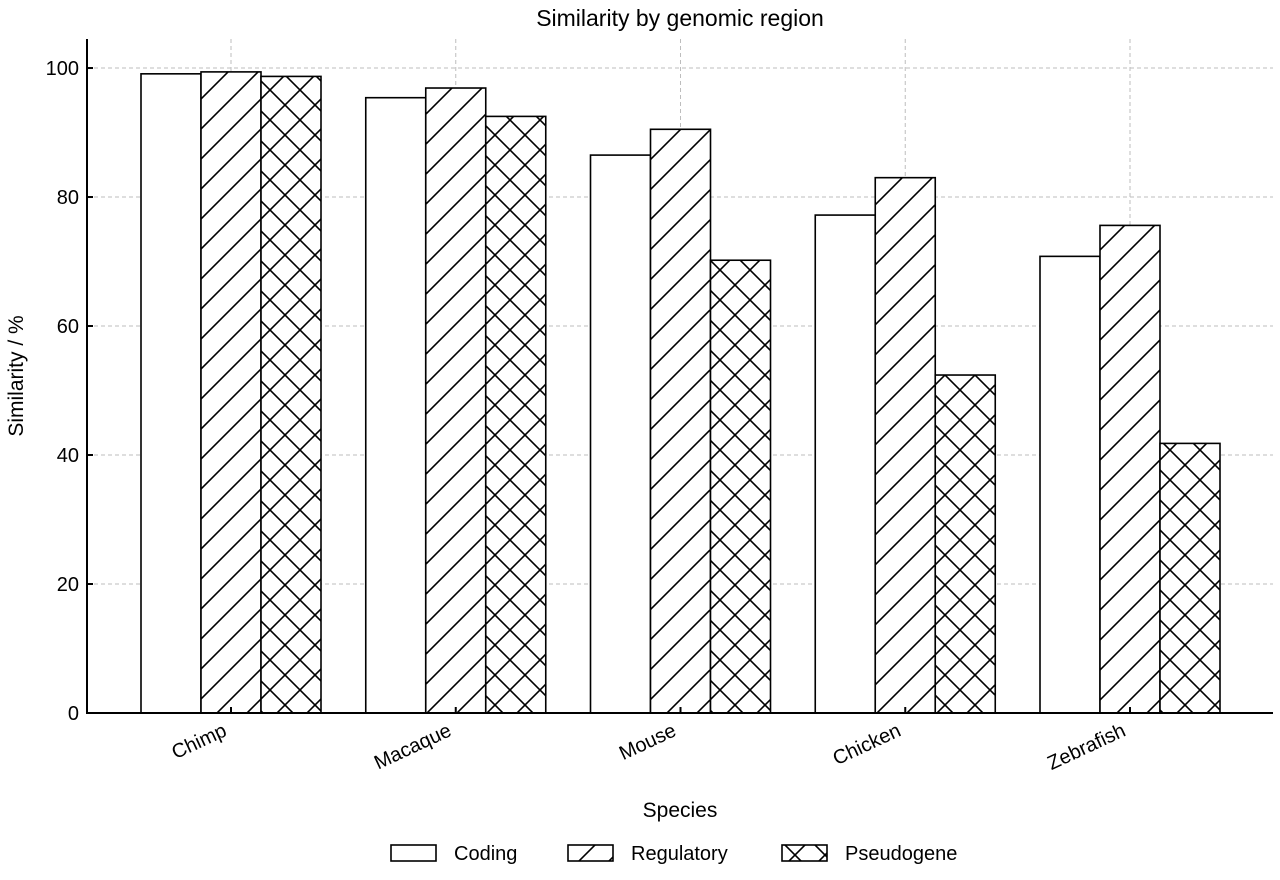  I want to click on y-tick-label: 100, so click(62, 69).